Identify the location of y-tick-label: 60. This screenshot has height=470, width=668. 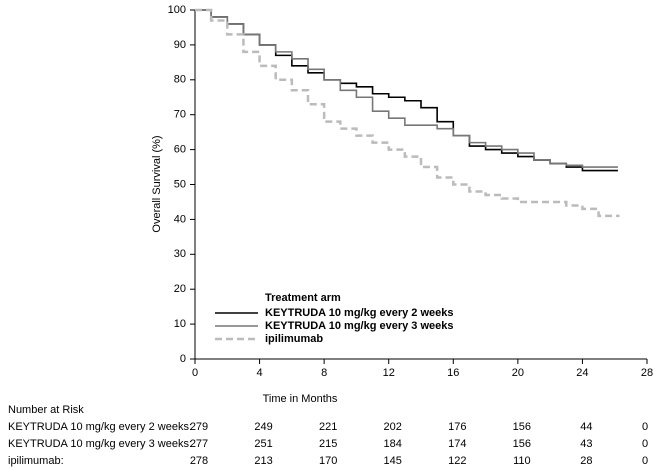
(180, 150).